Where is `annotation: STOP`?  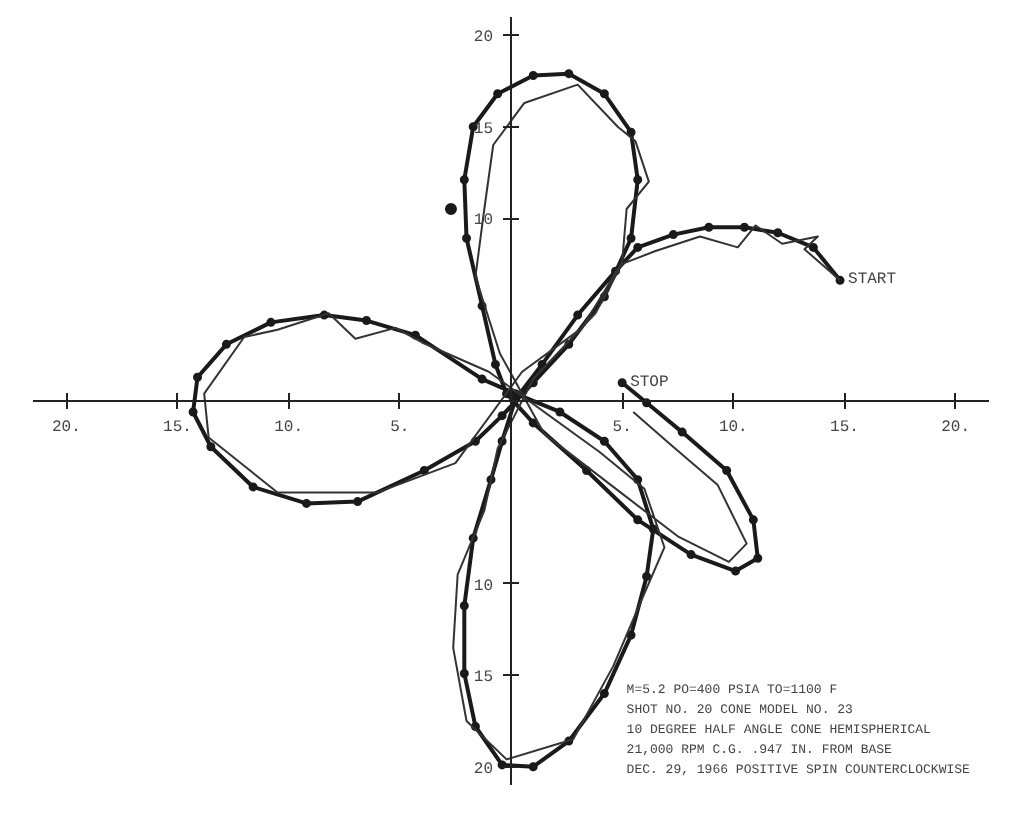
annotation: STOP is located at coordinates (649, 382).